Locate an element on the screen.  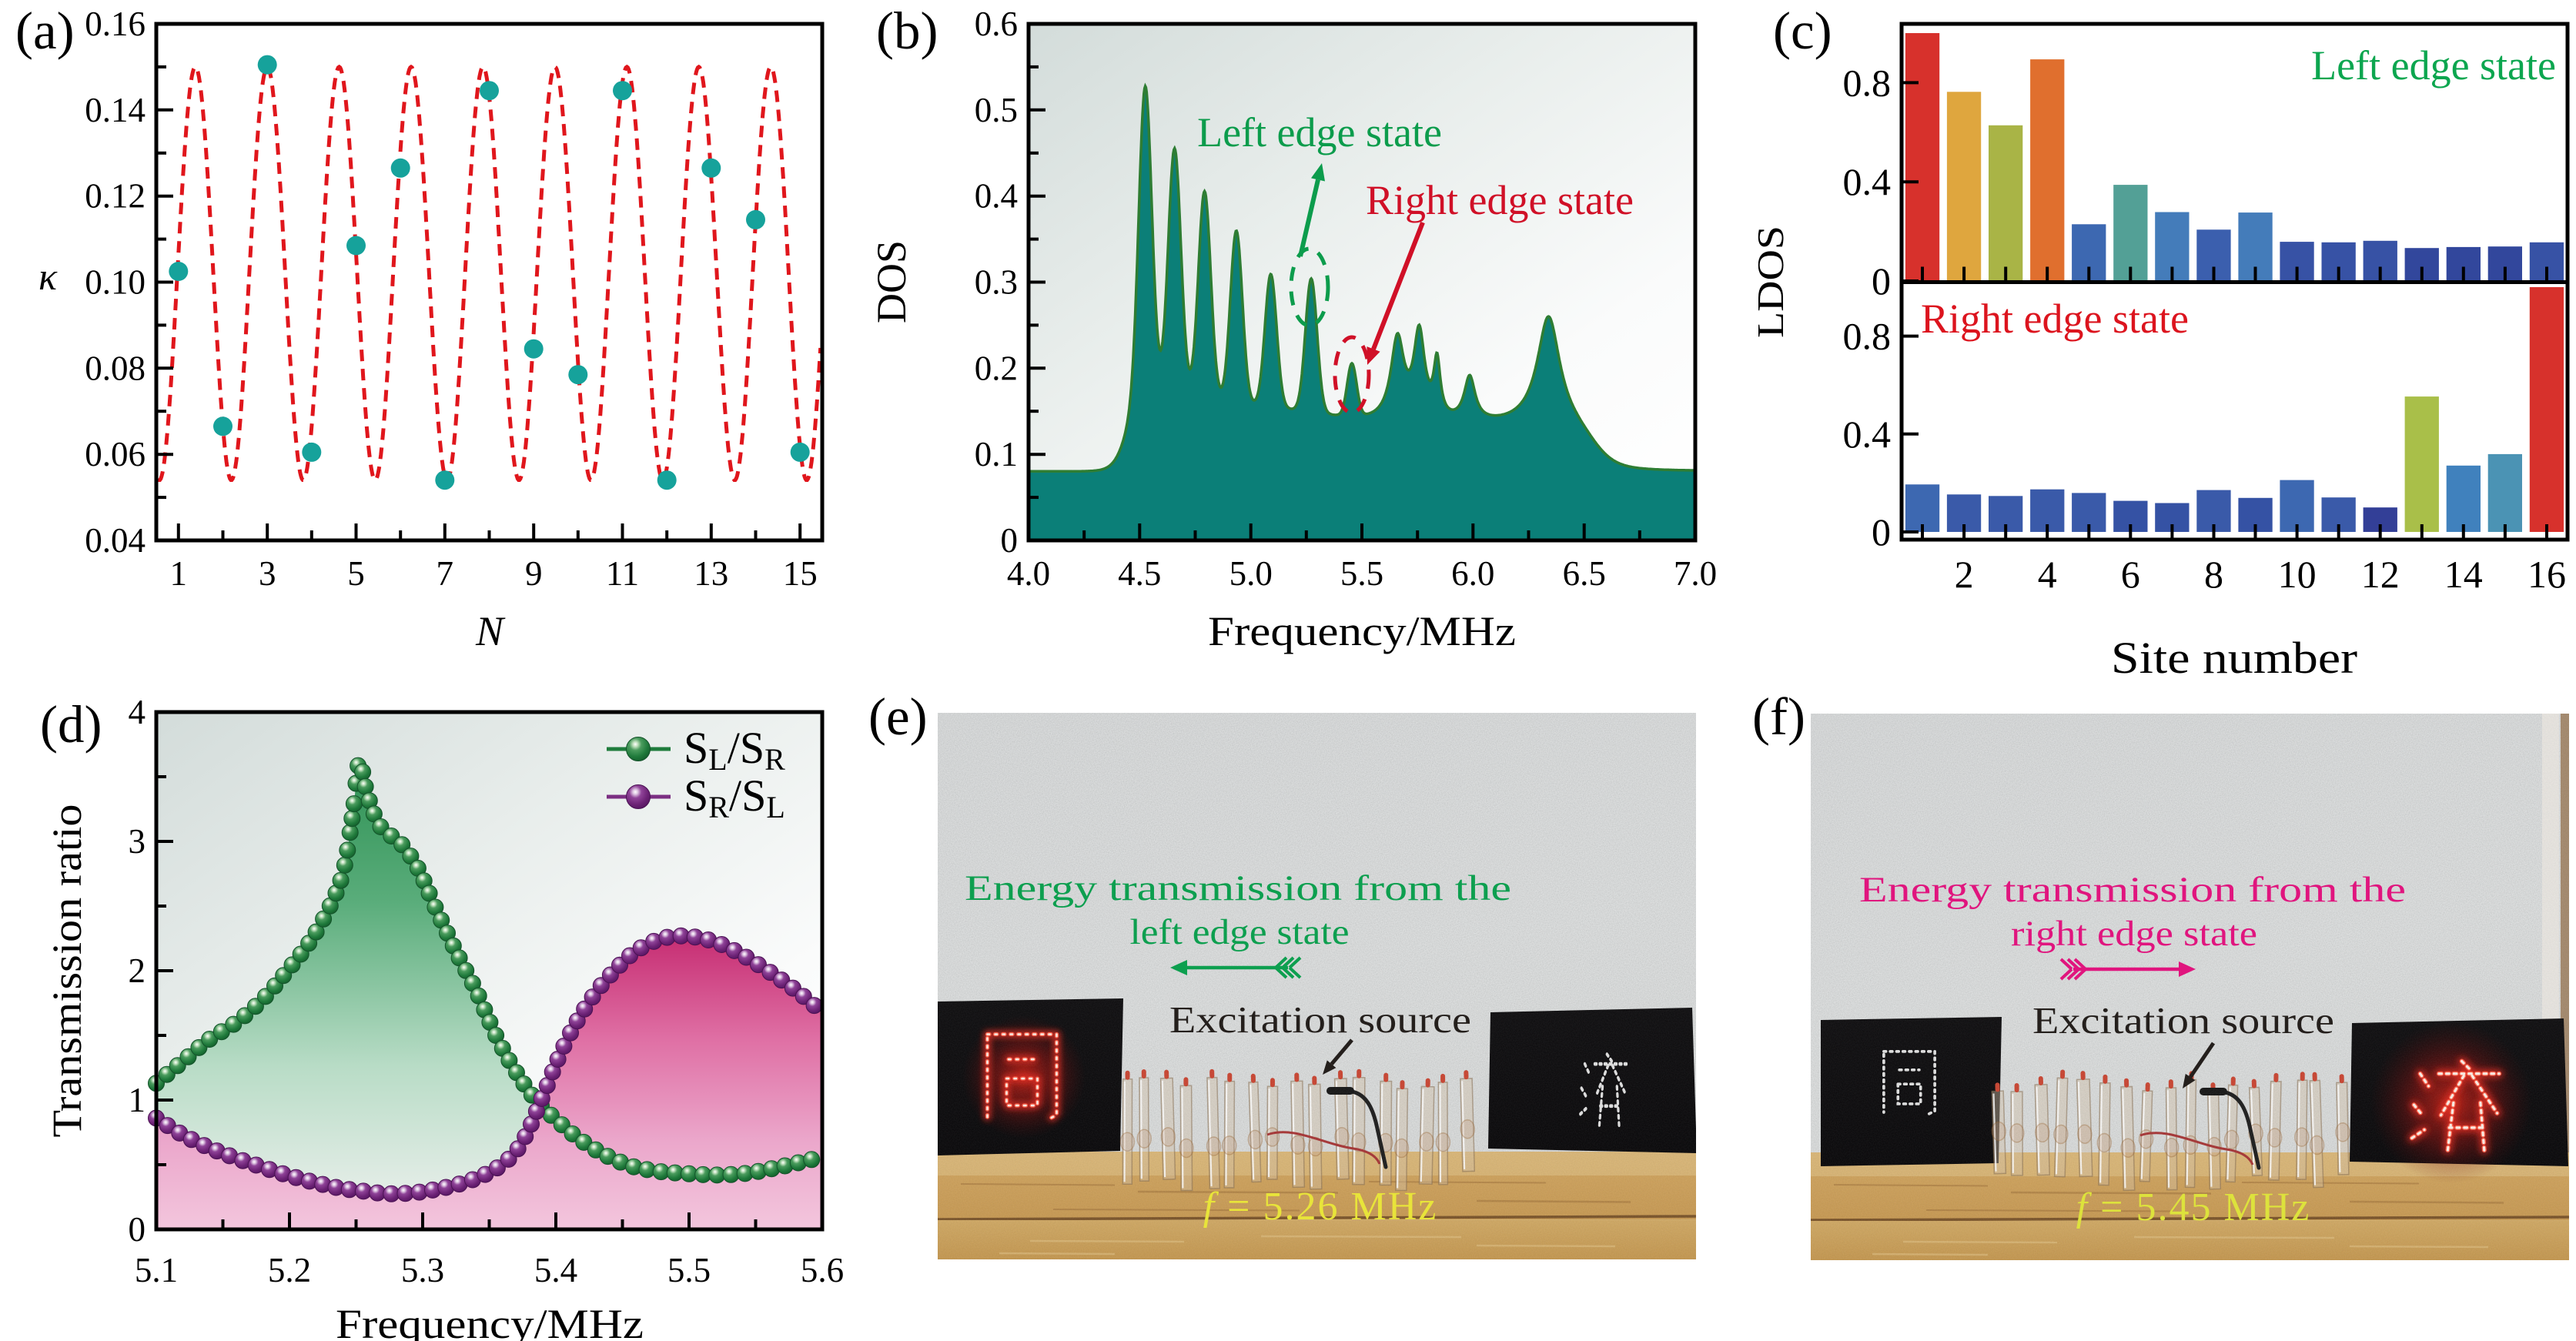
svg-text: κ is located at coordinates (48, 276).